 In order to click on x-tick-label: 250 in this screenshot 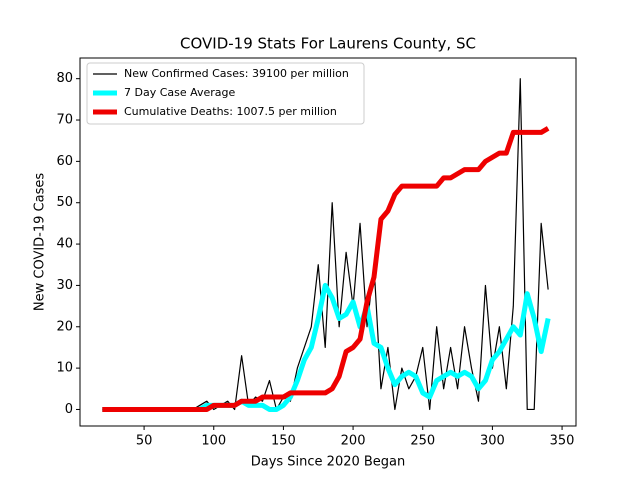, I will do `click(422, 441)`.